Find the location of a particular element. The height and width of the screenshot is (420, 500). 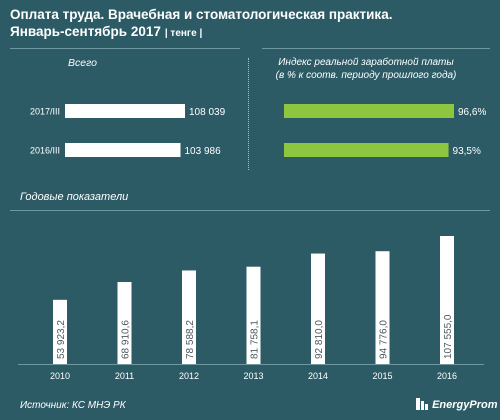

annual-tick-label: 2011 is located at coordinates (124, 376).